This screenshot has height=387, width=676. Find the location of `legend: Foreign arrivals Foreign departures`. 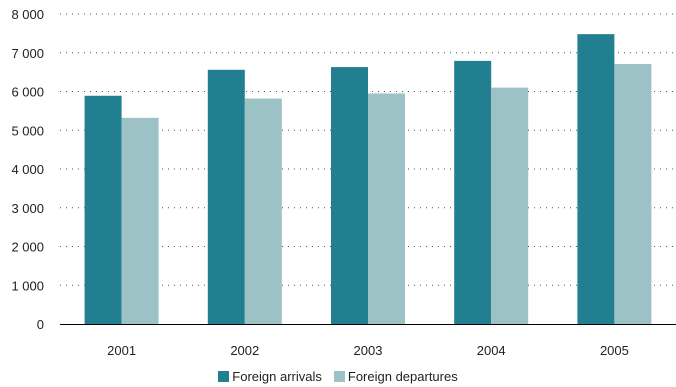

legend: Foreign arrivals Foreign departures is located at coordinates (338, 376).